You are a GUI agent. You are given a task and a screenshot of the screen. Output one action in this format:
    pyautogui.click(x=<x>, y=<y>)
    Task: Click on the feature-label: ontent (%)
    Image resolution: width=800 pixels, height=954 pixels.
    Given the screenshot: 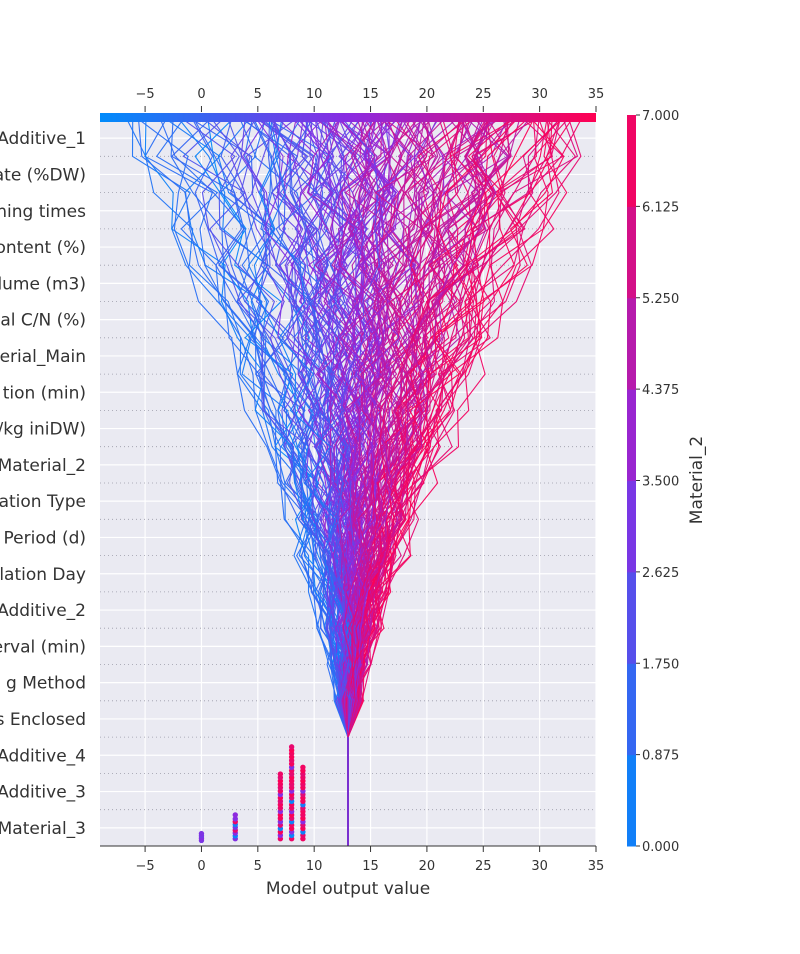 What is the action you would take?
    pyautogui.click(x=43, y=248)
    